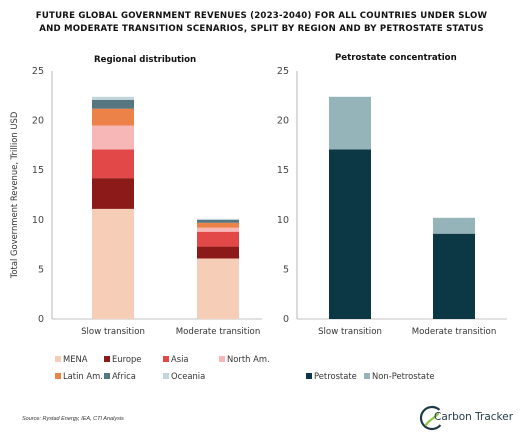 The width and height of the screenshot is (523, 441). What do you see at coordinates (350, 123) in the screenshot?
I see `bar-non-petrostate-slow-transition` at bounding box center [350, 123].